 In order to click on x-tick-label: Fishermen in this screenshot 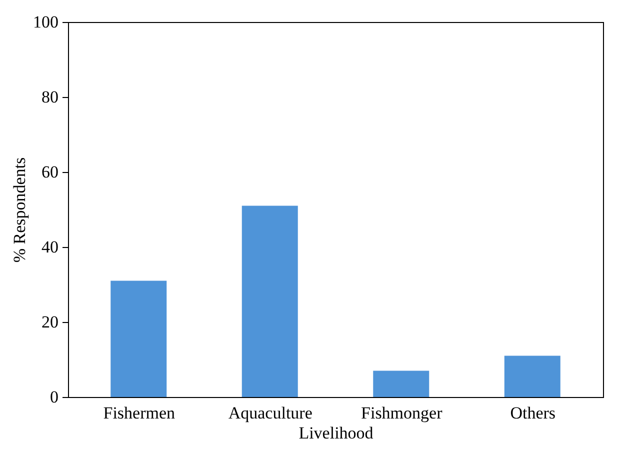, I will do `click(139, 413)`.